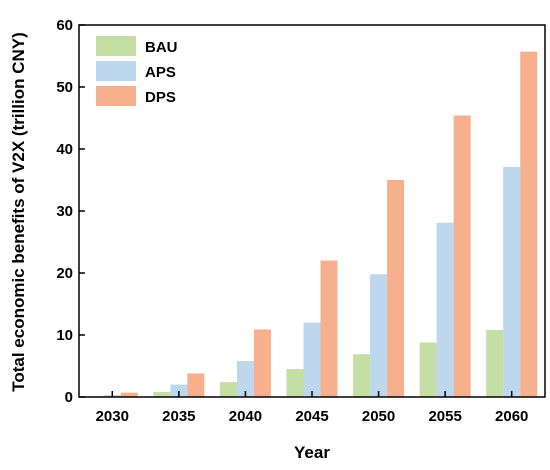 The height and width of the screenshot is (470, 550). Describe the element at coordinates (179, 390) in the screenshot. I see `bar-aps-2035` at that location.